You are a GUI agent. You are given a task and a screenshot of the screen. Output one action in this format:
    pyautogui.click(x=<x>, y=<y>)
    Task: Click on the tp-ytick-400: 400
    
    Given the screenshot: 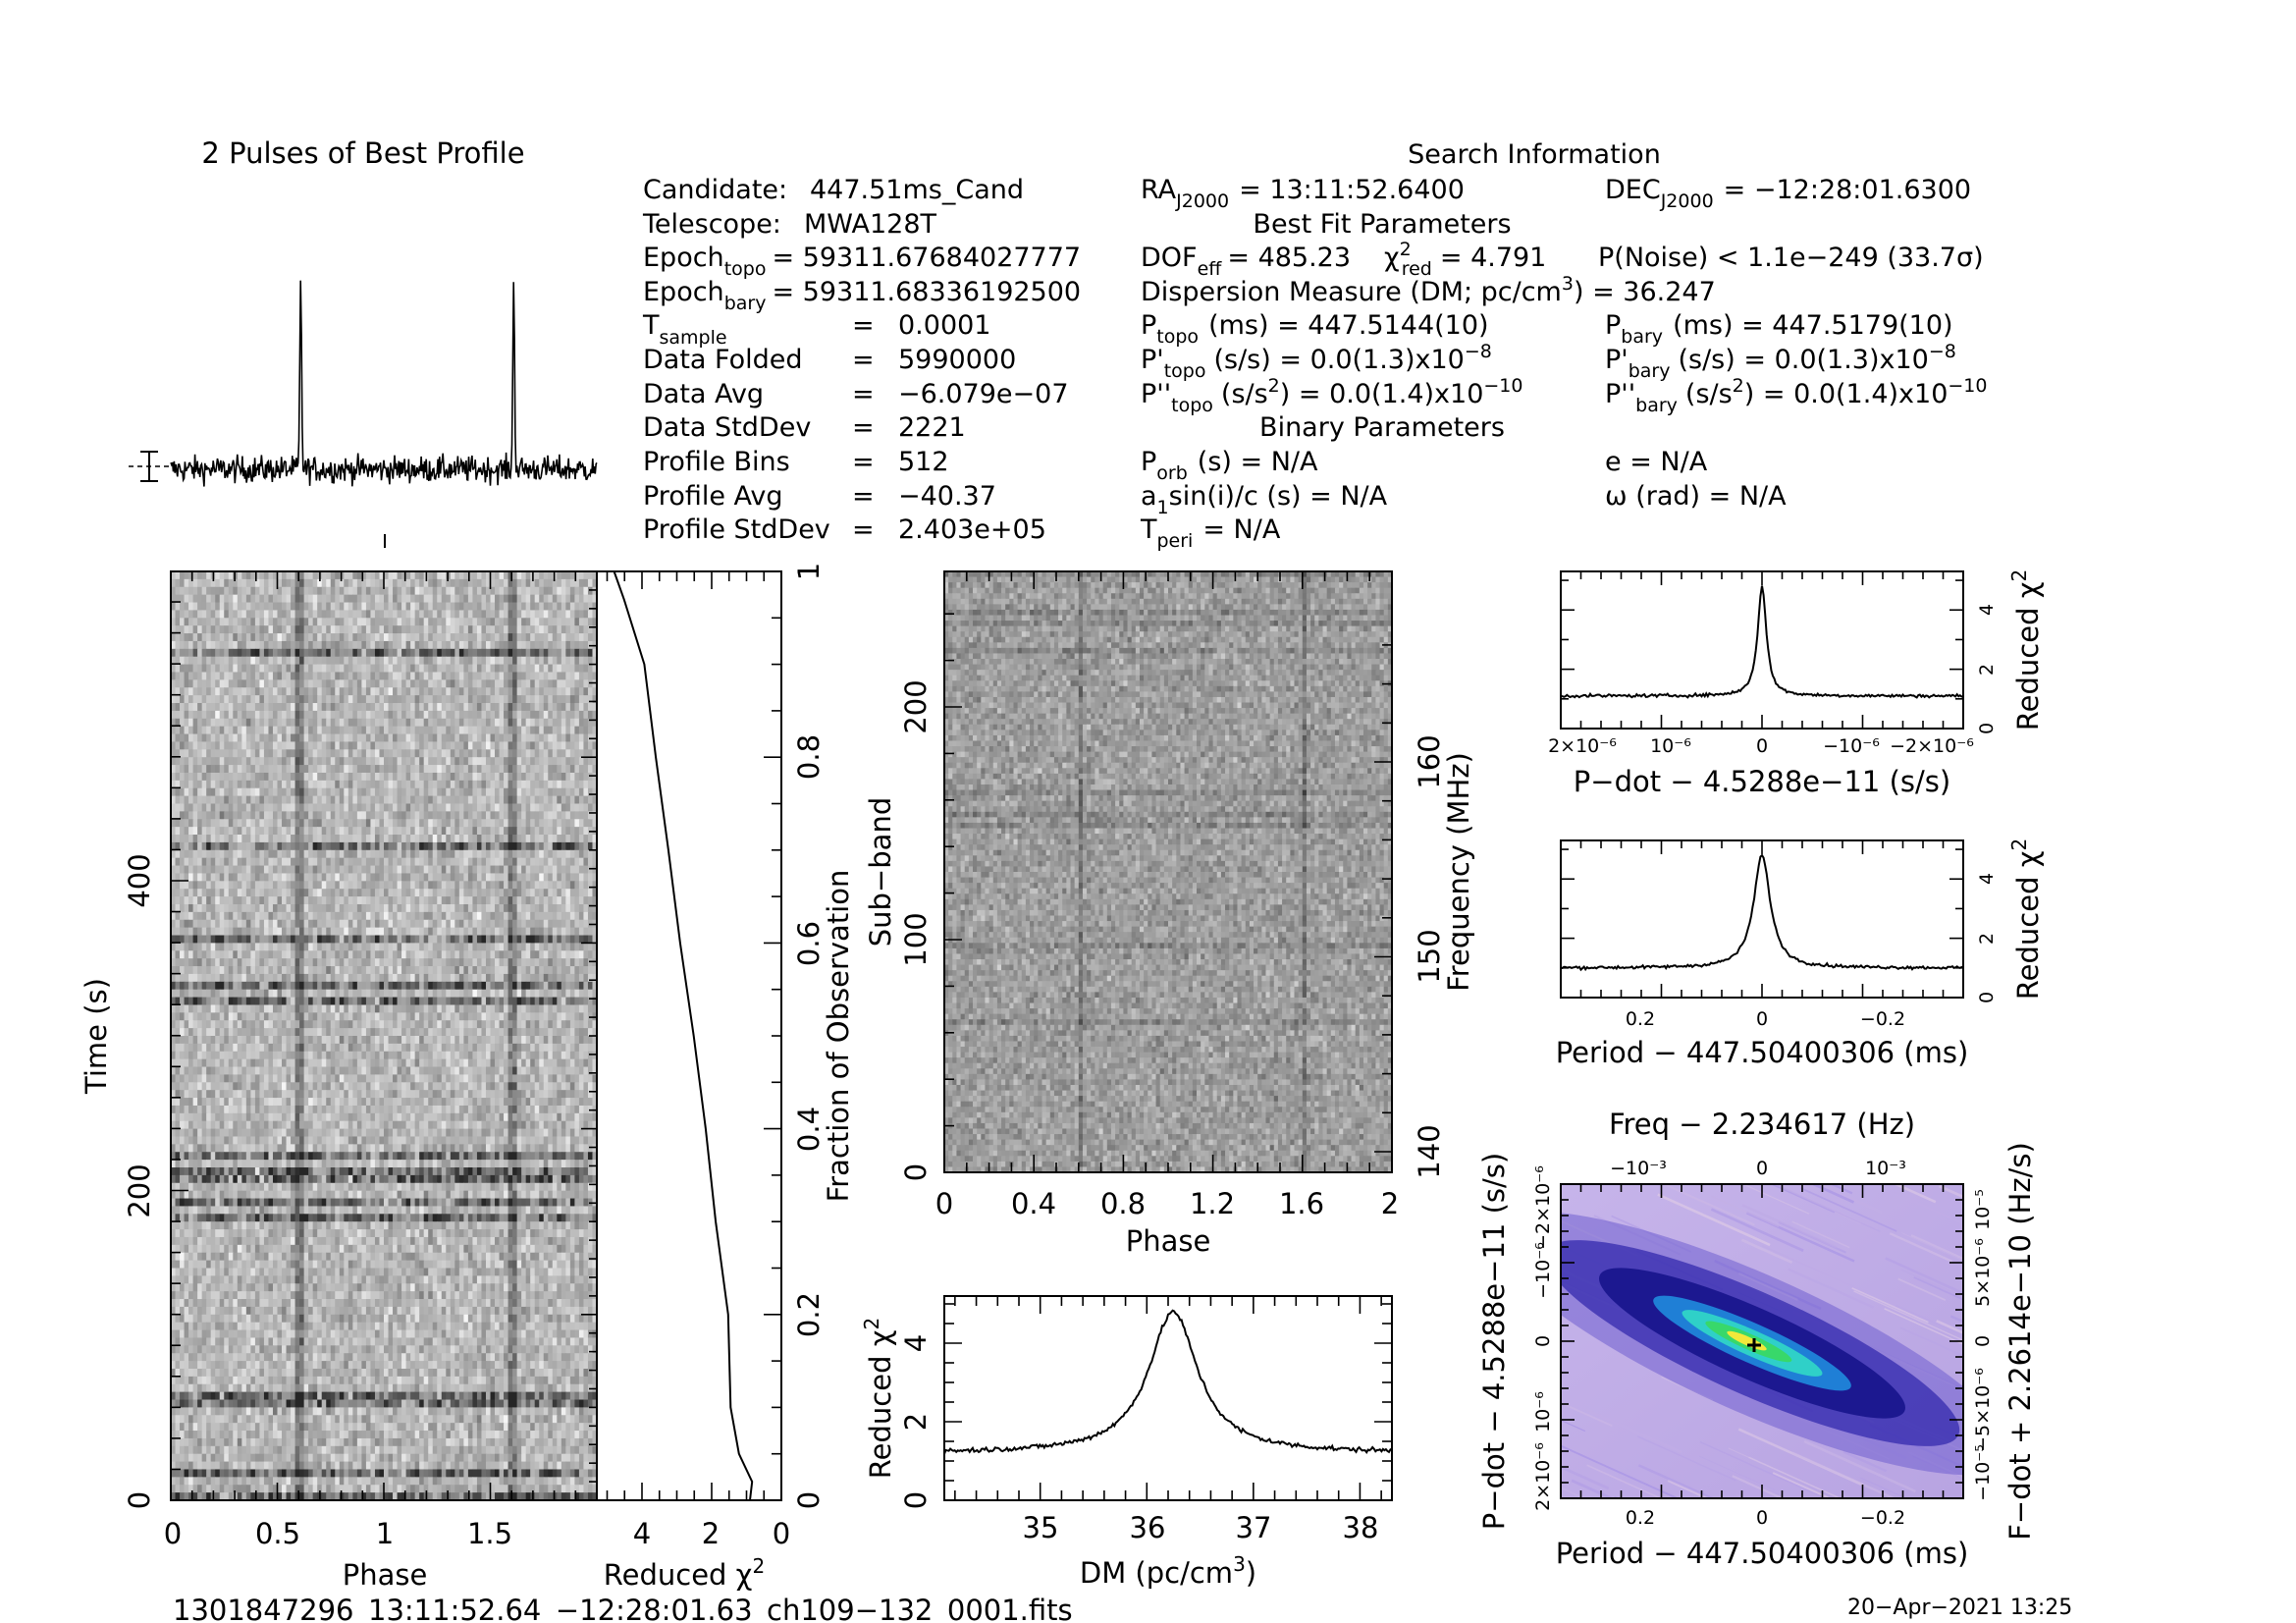 What is the action you would take?
    pyautogui.click(x=139, y=880)
    